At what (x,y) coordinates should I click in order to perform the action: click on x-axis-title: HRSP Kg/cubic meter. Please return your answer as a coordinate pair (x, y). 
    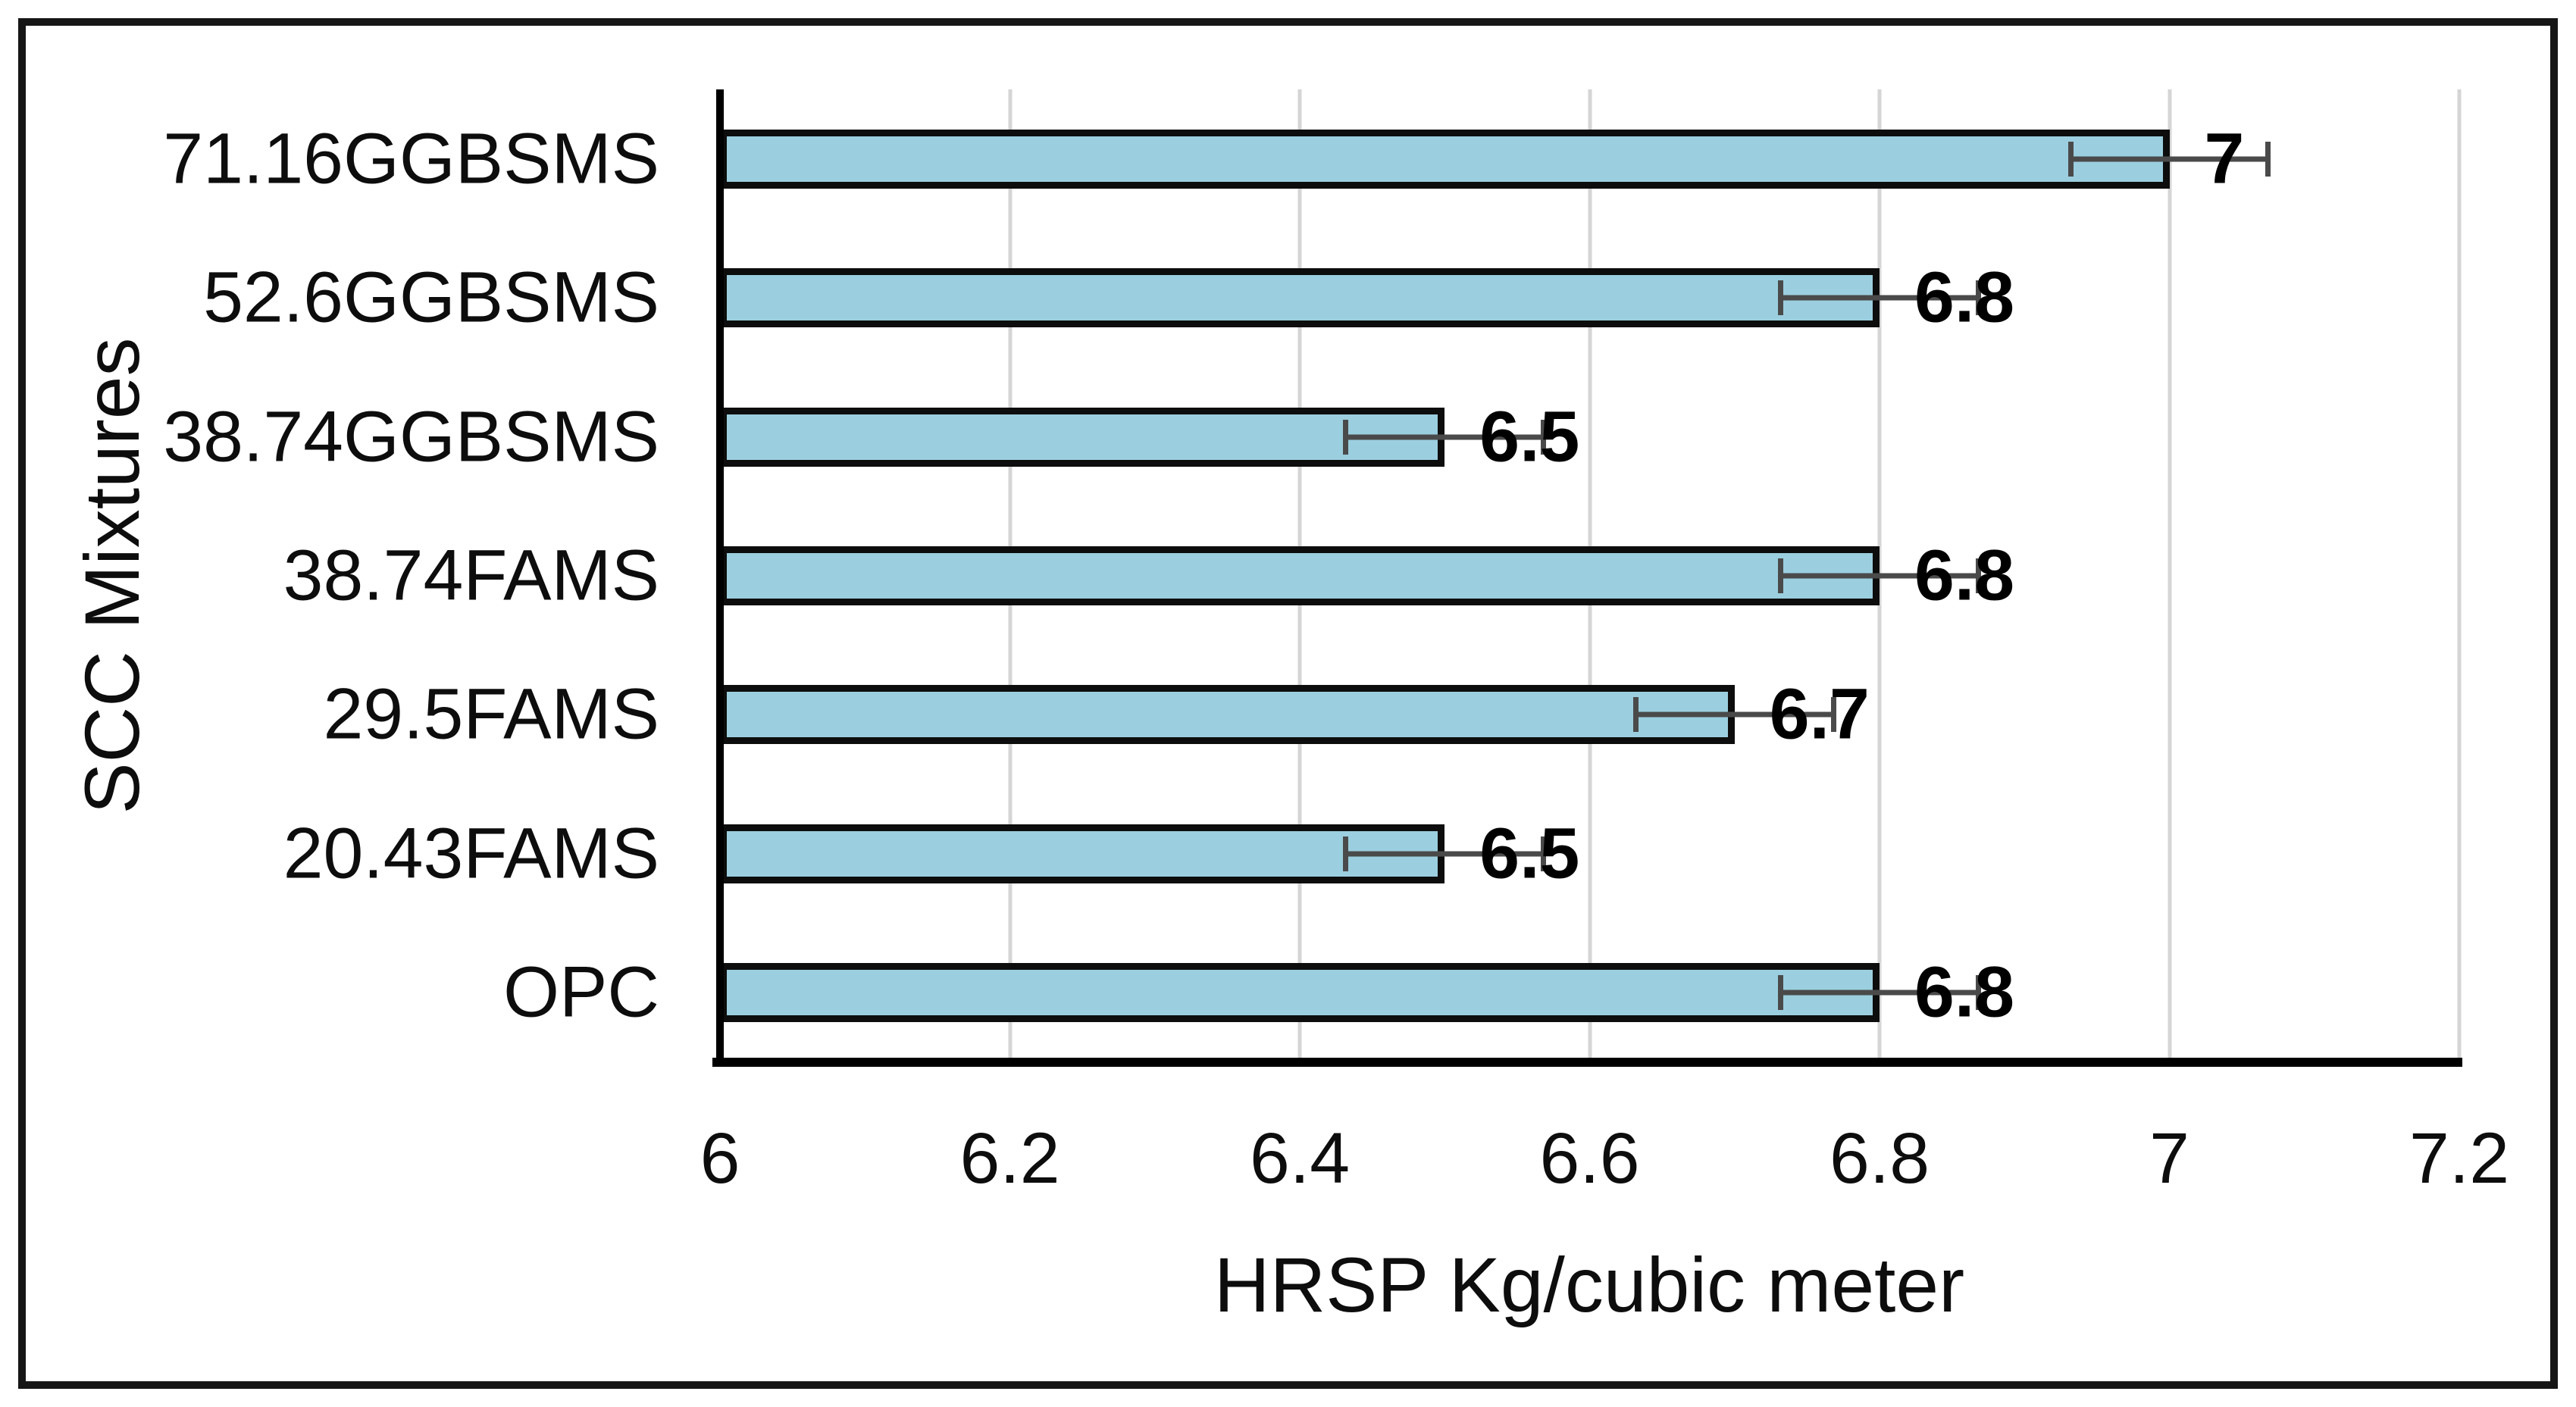
    Looking at the image, I should click on (1589, 1285).